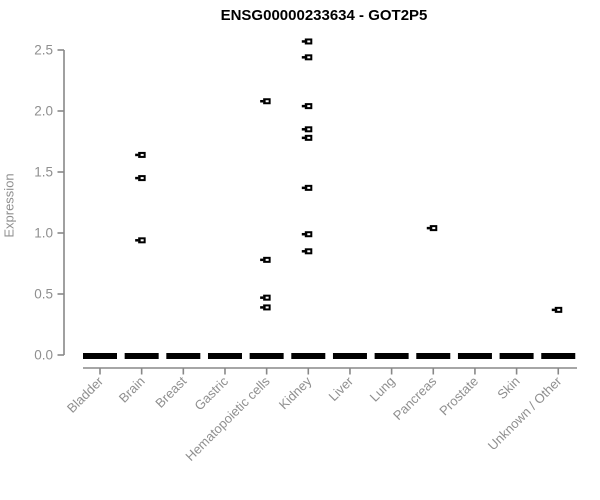 Image resolution: width=600 pixels, height=500 pixels. Describe the element at coordinates (85, 394) in the screenshot. I see `x-category-label: Bladder` at that location.